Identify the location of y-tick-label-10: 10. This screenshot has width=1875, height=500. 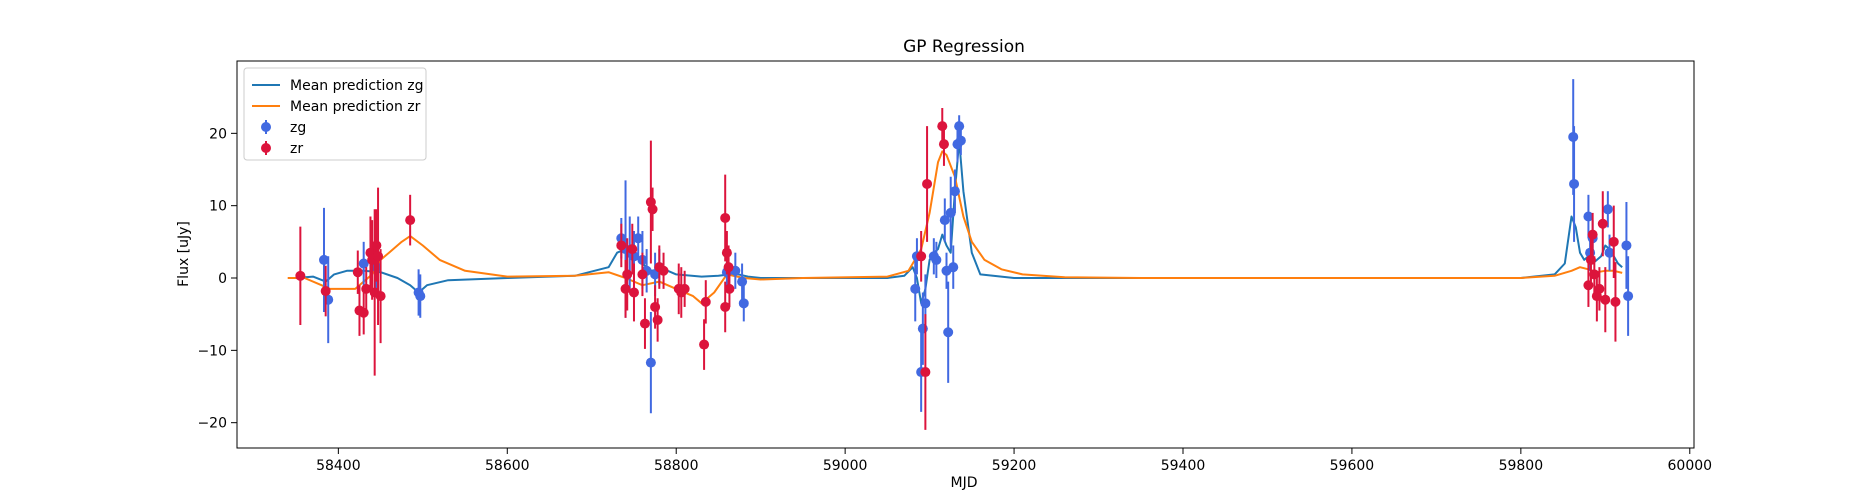
(218, 207).